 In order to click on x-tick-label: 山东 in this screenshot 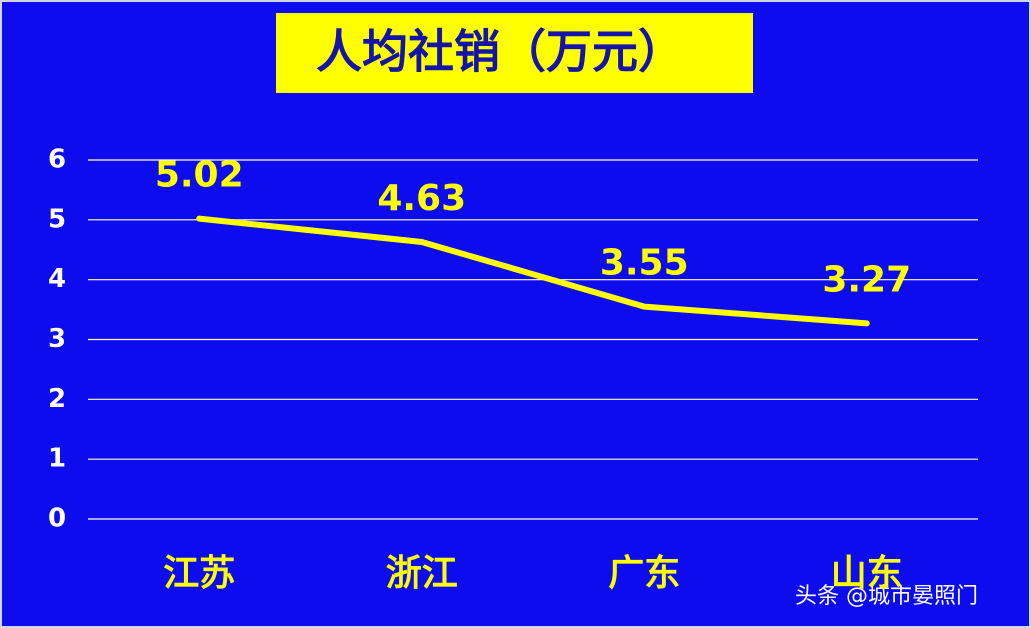, I will do `click(867, 573)`.